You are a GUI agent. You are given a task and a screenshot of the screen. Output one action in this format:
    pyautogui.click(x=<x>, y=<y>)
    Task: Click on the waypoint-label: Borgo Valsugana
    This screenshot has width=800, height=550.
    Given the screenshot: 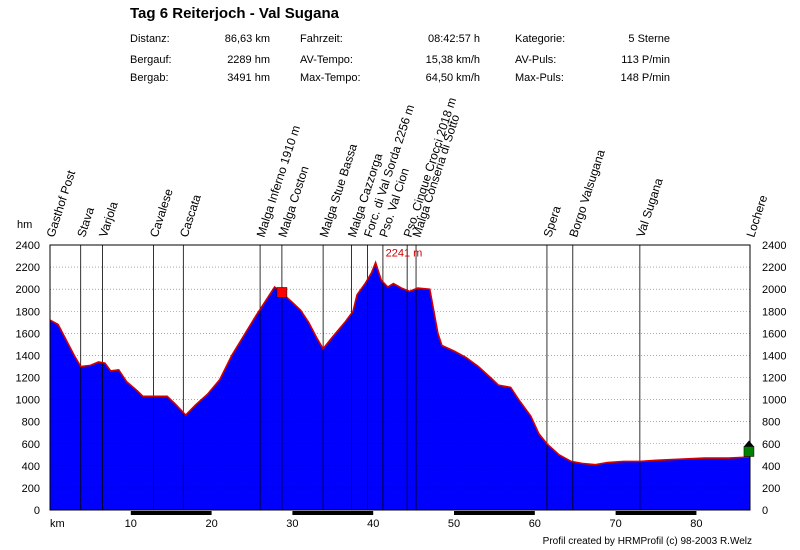 What is the action you would take?
    pyautogui.click(x=587, y=193)
    